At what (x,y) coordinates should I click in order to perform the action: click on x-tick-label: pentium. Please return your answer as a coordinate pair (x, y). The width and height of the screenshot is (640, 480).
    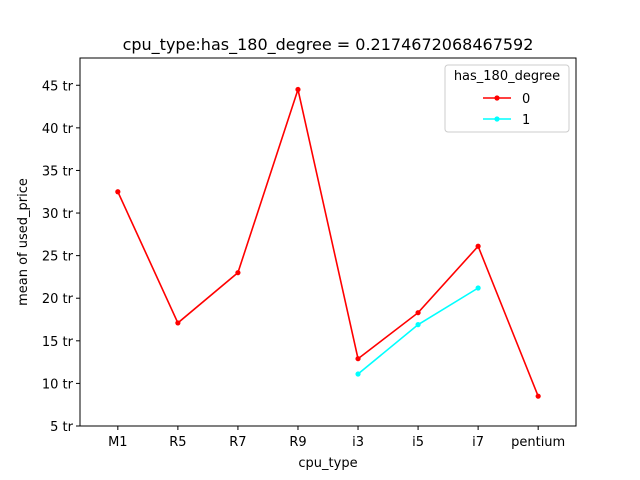
    Looking at the image, I should click on (538, 442).